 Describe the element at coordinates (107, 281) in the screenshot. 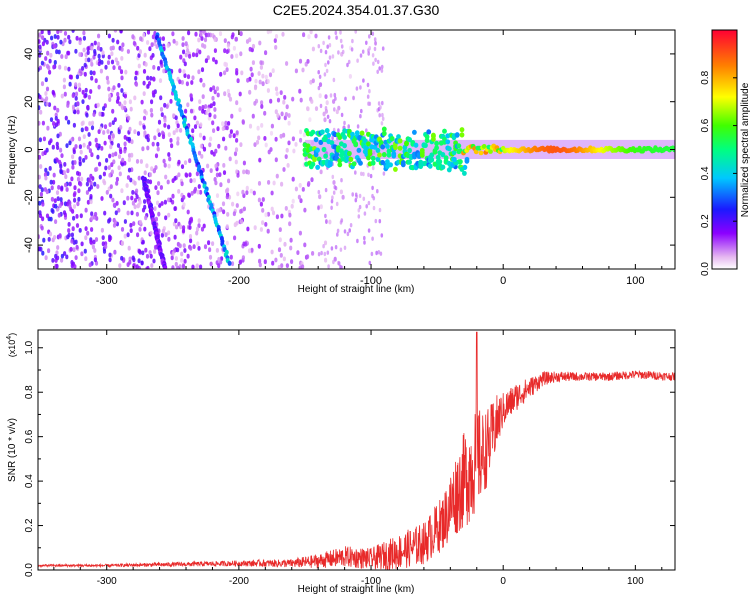

I see `spec-xtick-label: -300` at that location.